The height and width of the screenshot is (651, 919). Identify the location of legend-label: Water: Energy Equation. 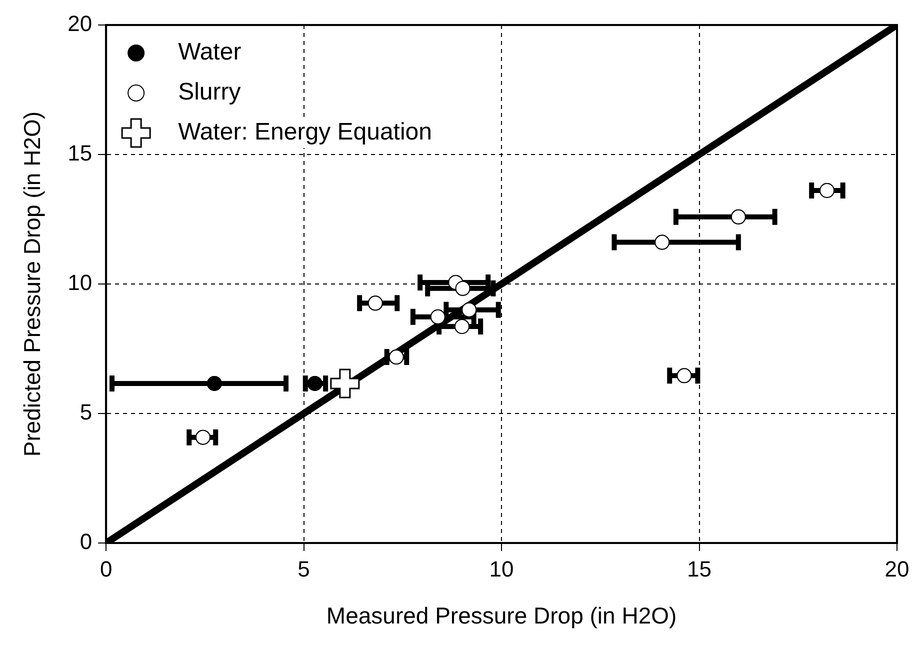
(305, 132).